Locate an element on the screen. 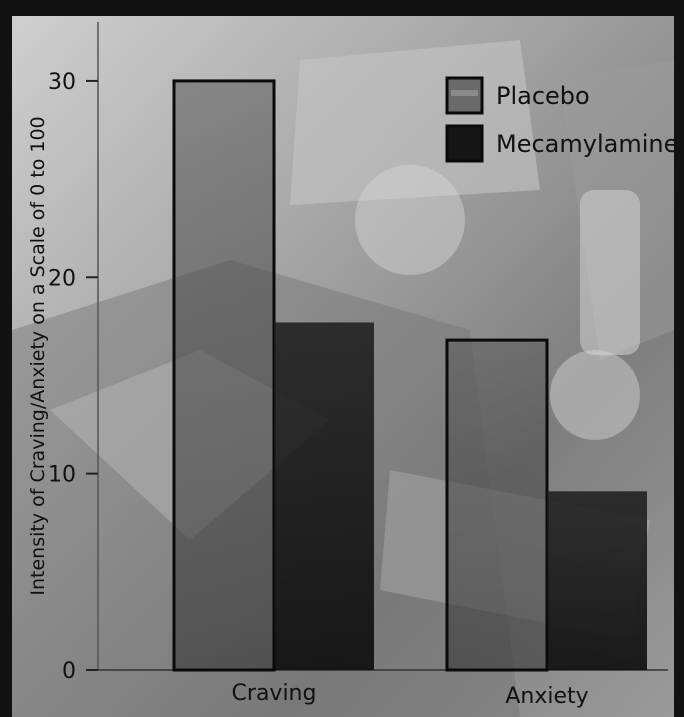 The image size is (684, 717). legend-swatch-mecamylamine is located at coordinates (464, 143).